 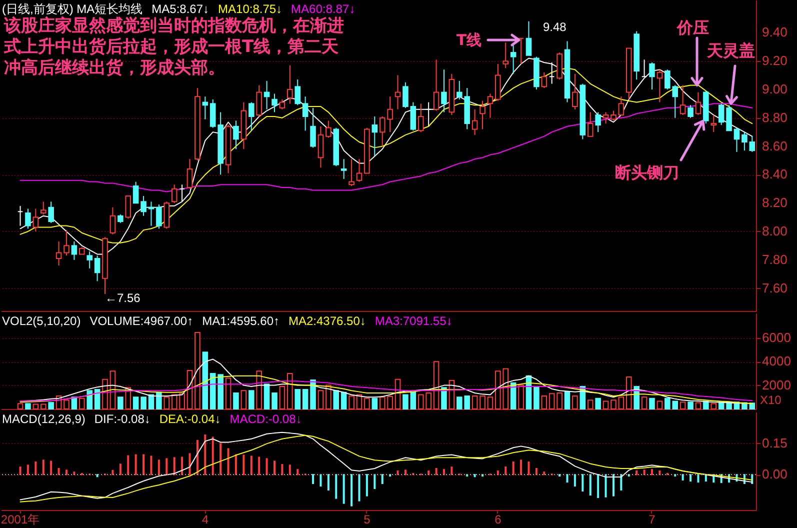 What do you see at coordinates (205, 519) in the screenshot?
I see `x-tick-label: 4` at bounding box center [205, 519].